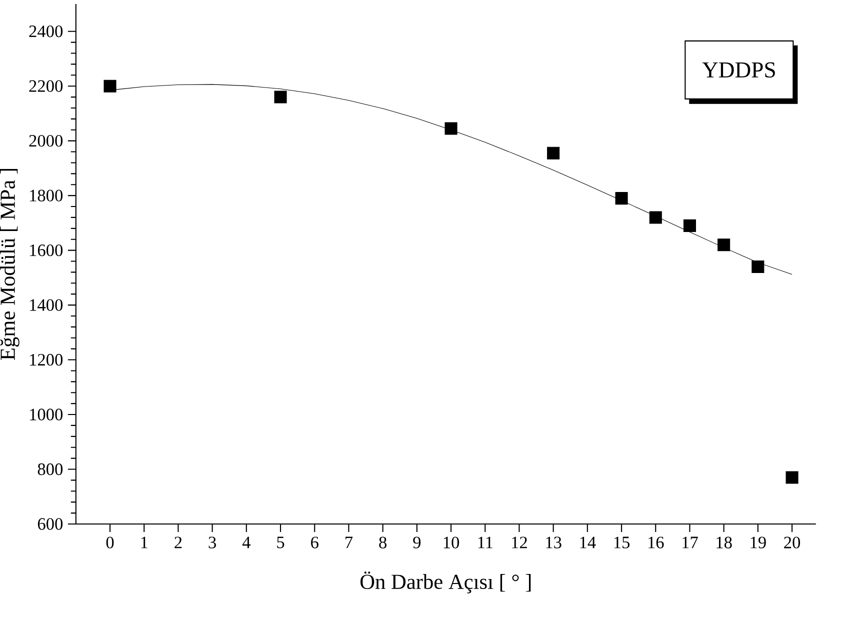  Describe the element at coordinates (178, 542) in the screenshot. I see `x-tick-label: 2` at that location.